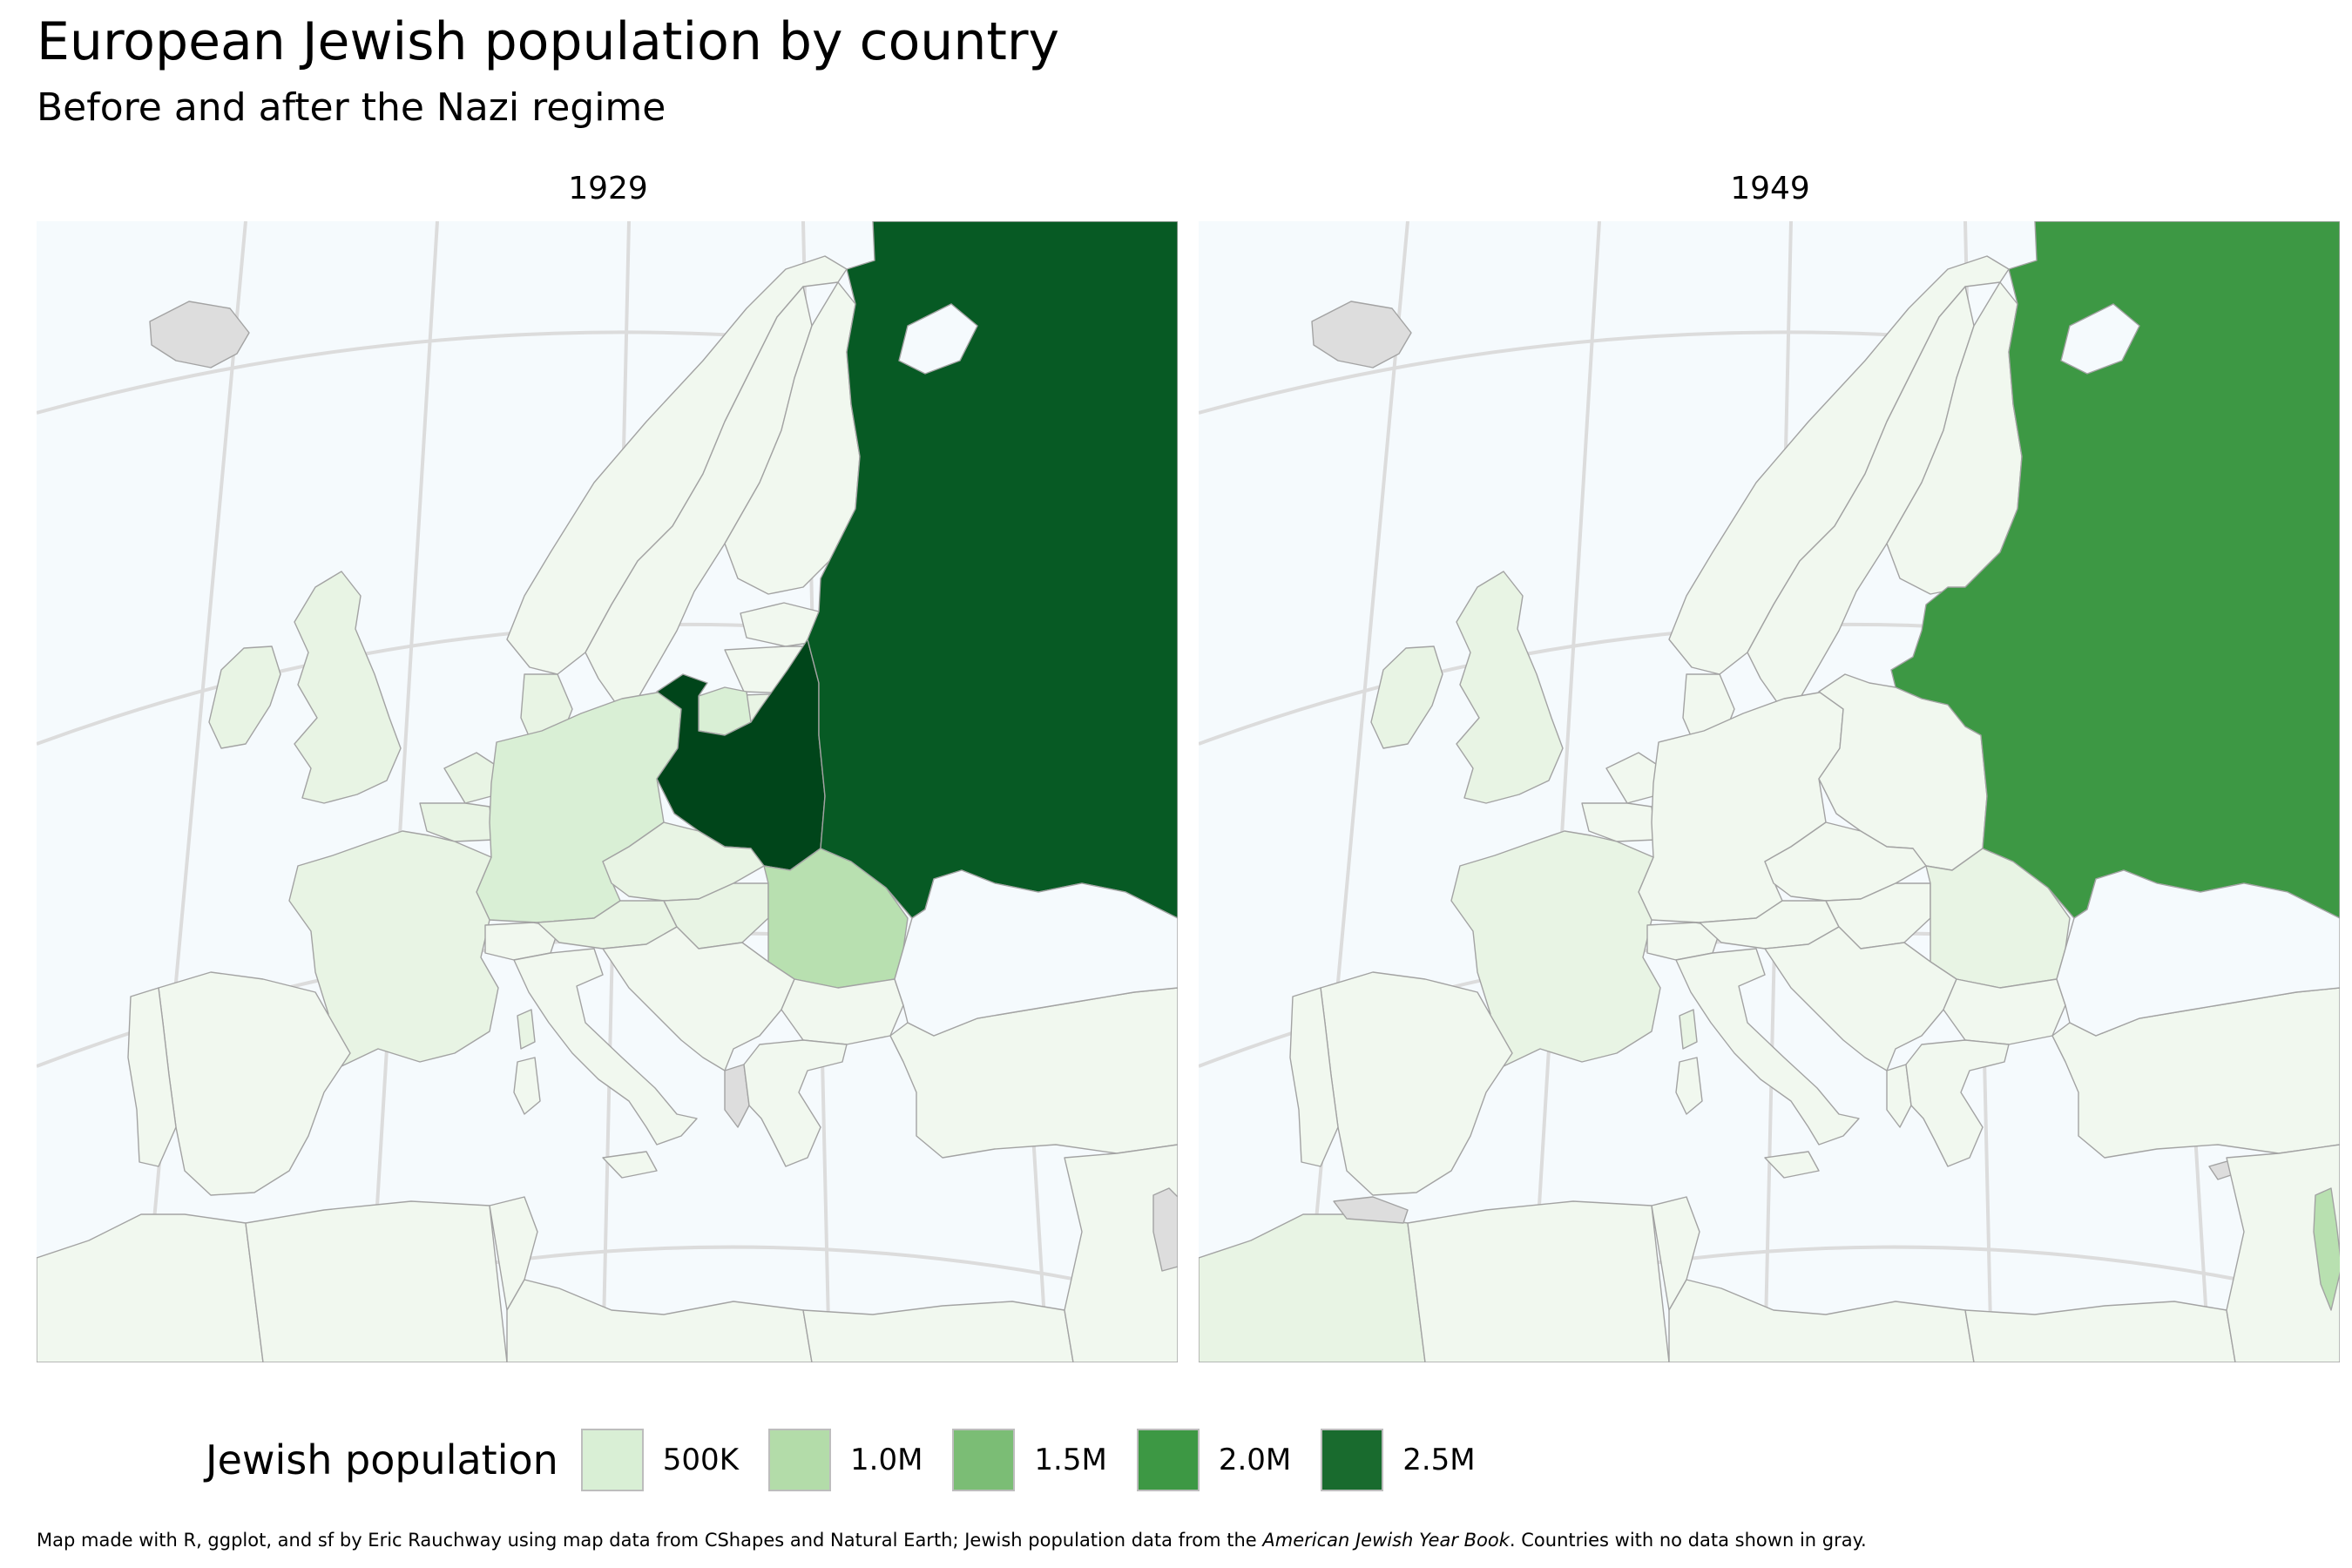  Describe the element at coordinates (1255, 1460) in the screenshot. I see `legend-label: 2.0M` at that location.